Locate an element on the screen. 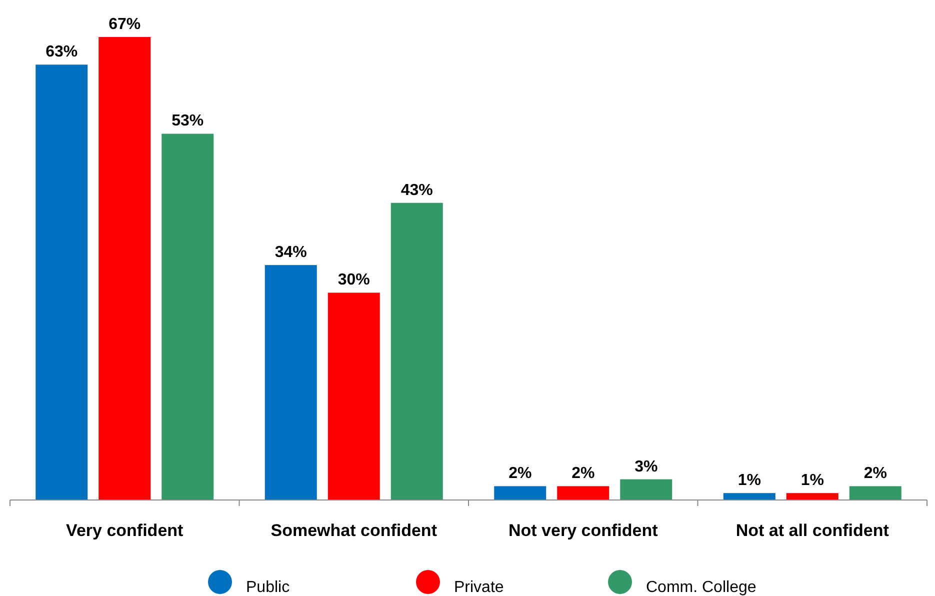  x-tick-label: Not at all confident is located at coordinates (813, 530).